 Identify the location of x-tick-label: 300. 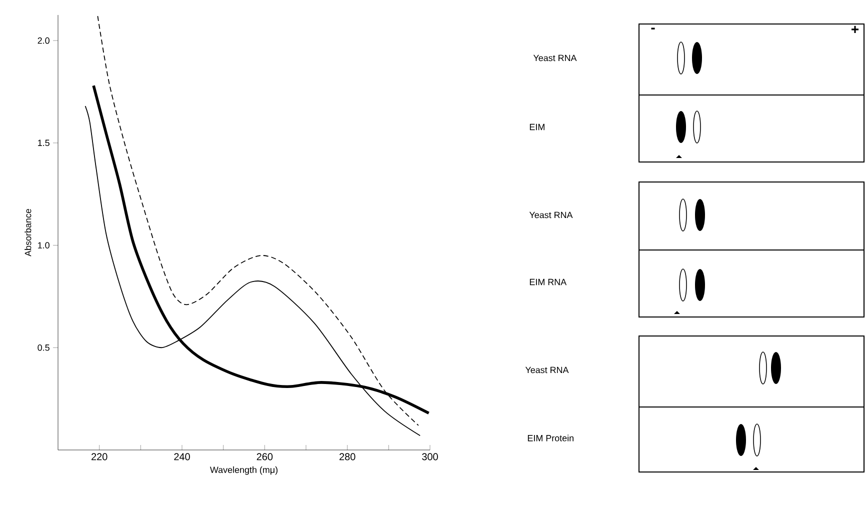
(430, 456).